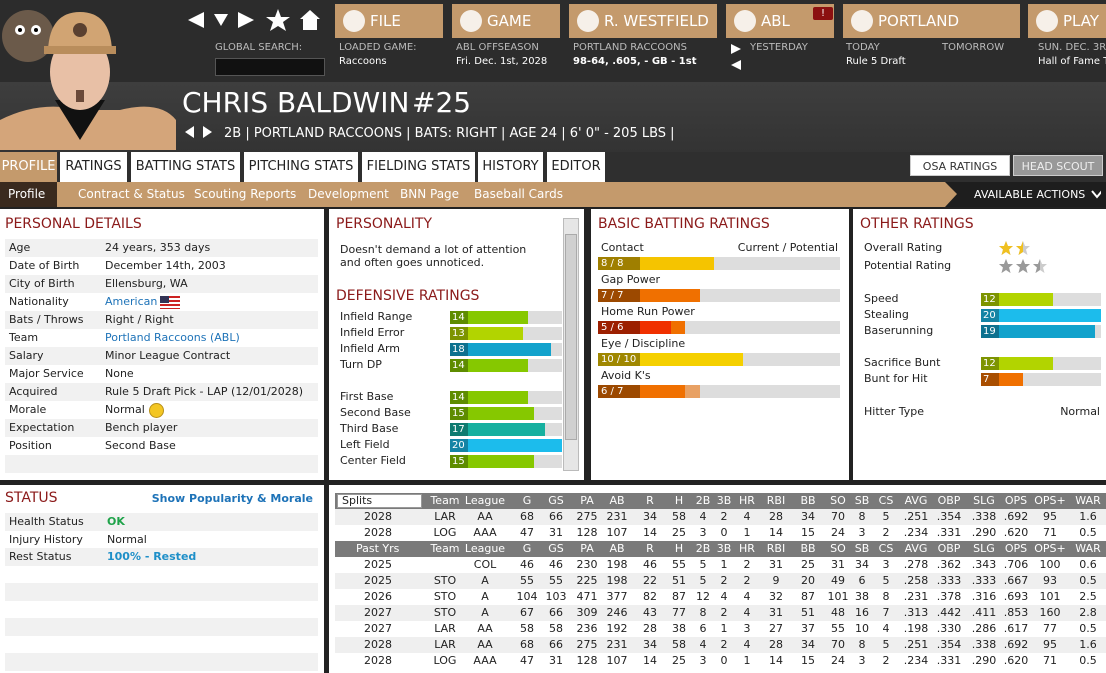  Describe the element at coordinates (232, 498) in the screenshot. I see `status-link: Show Popularity & Morale` at that location.